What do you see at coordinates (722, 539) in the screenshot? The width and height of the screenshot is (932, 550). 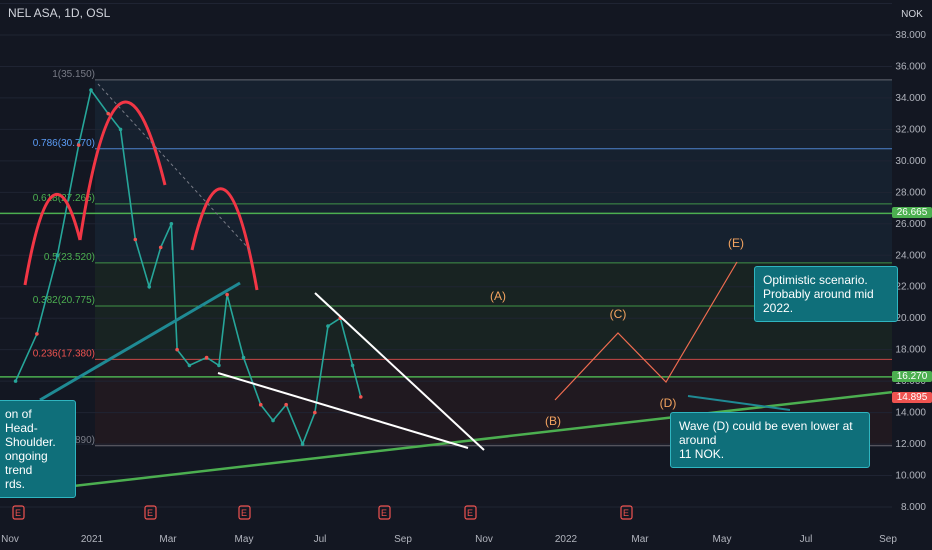 I see `x-tick-9: May` at bounding box center [722, 539].